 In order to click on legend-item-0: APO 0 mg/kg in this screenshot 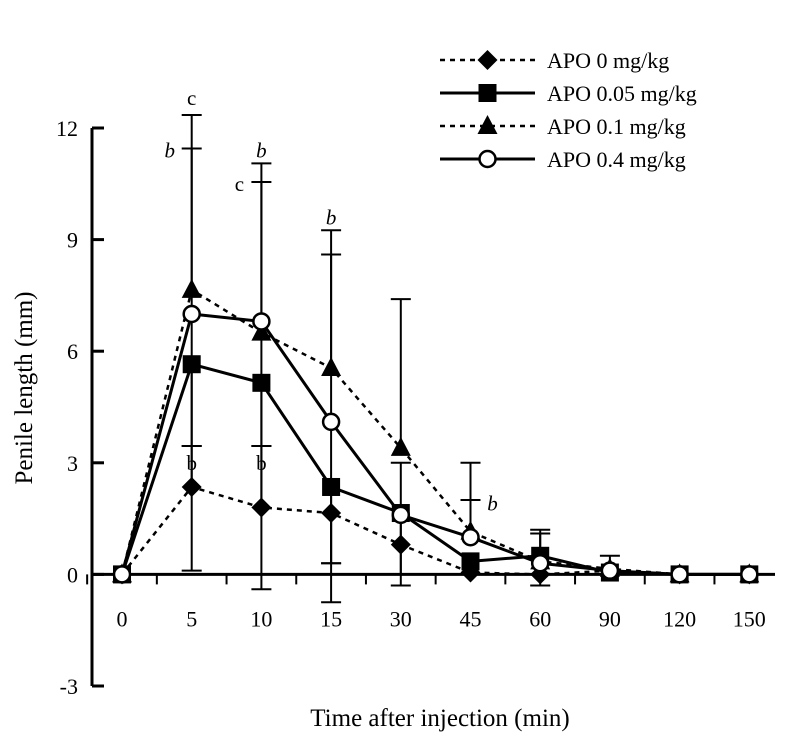, I will do `click(554, 60)`.